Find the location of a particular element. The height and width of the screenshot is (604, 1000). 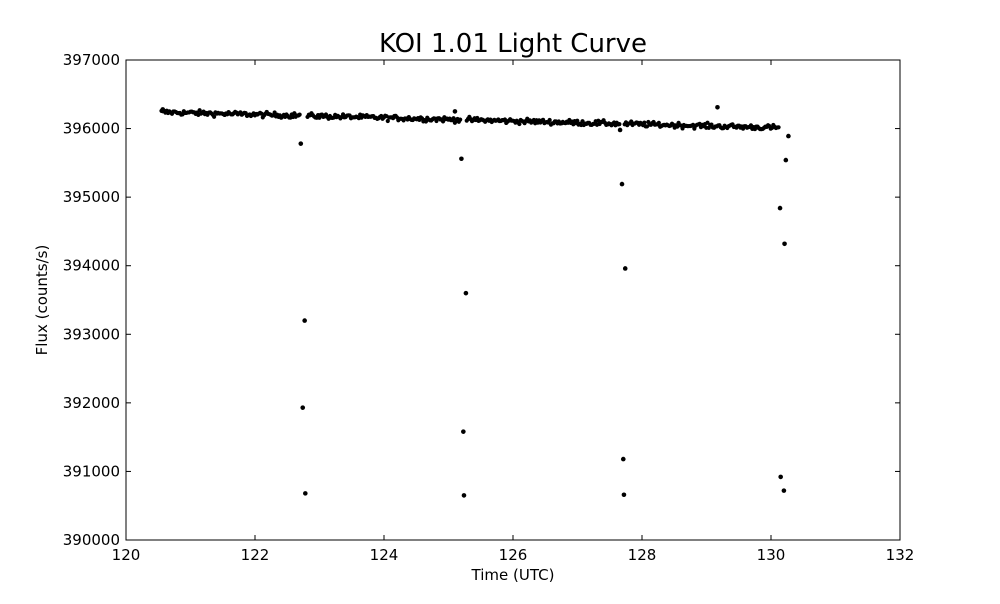

y-tick-label: 397000 is located at coordinates (91, 60).